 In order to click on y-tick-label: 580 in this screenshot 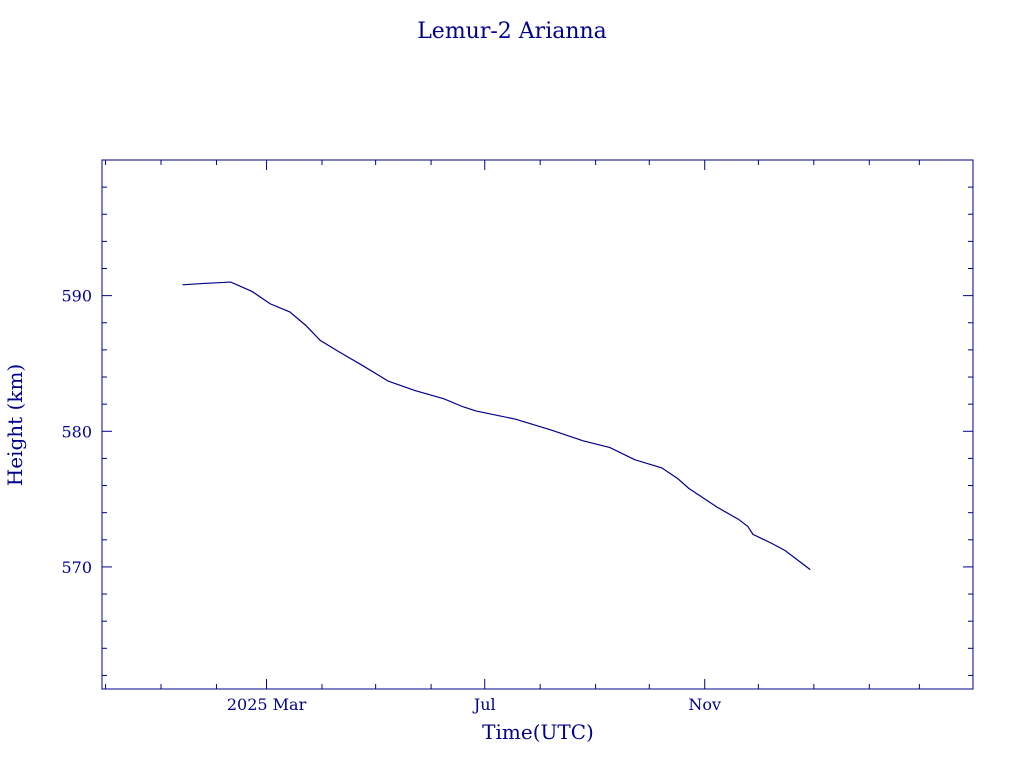, I will do `click(76, 431)`.